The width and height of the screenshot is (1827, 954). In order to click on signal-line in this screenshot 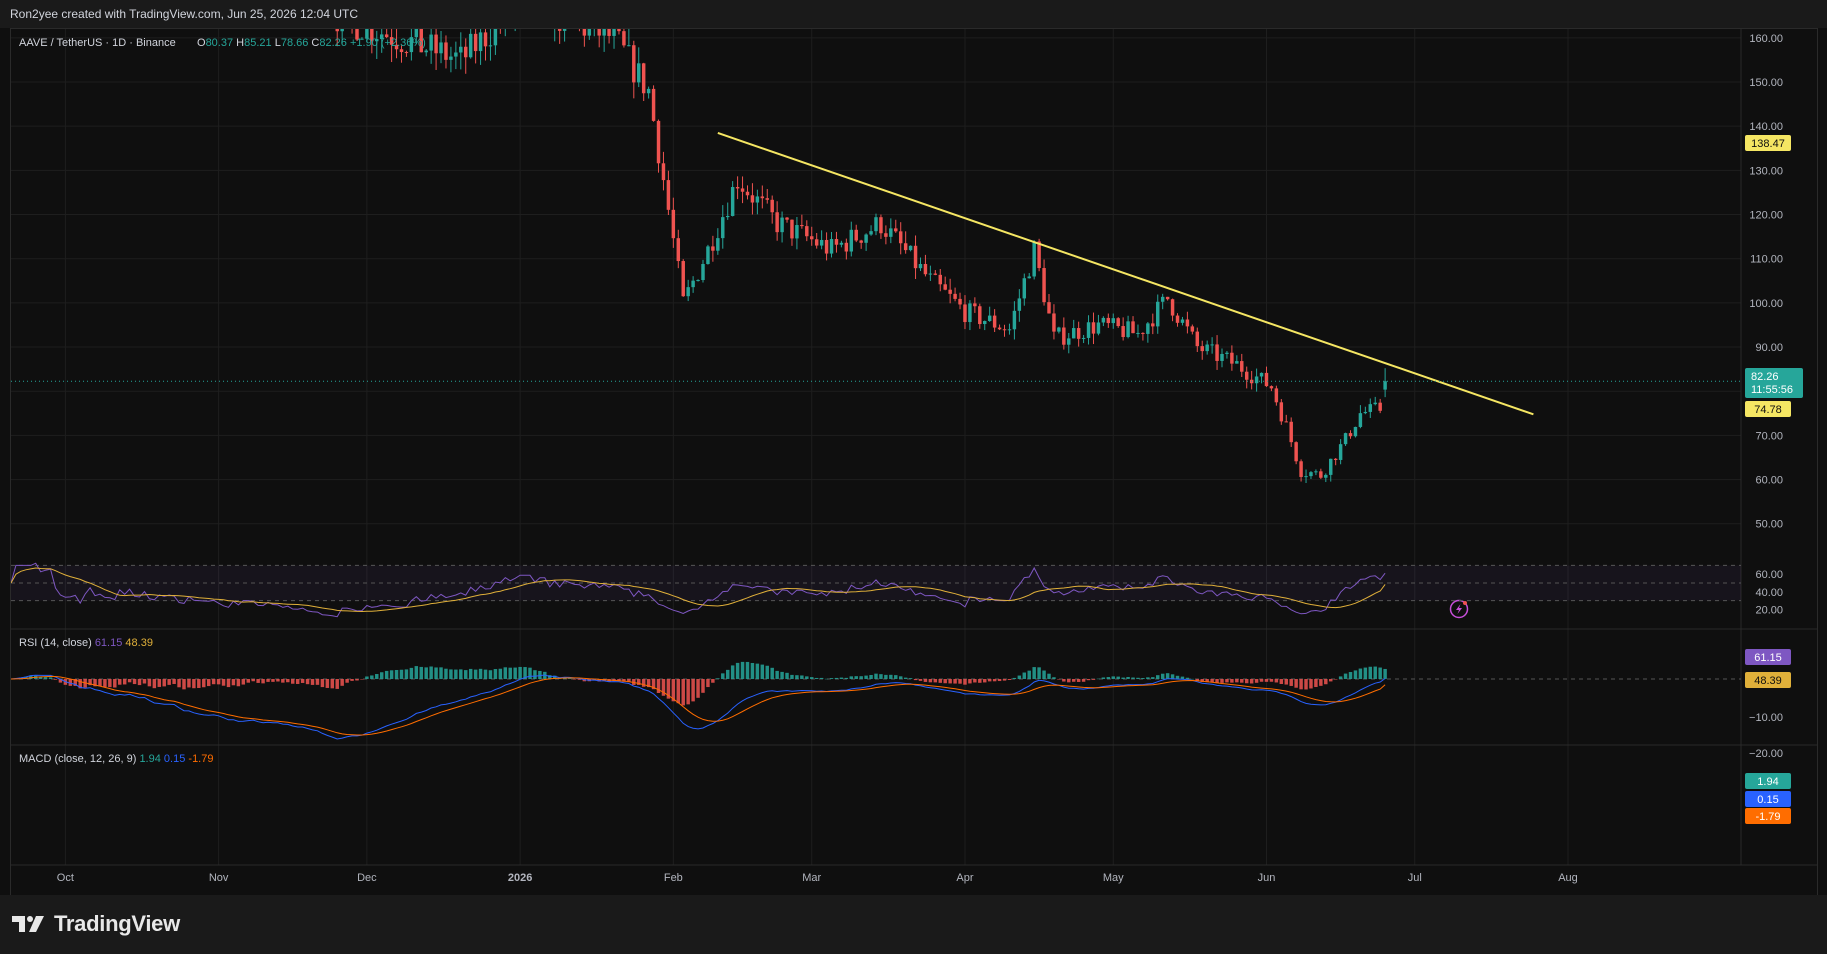, I will do `click(698, 705)`.